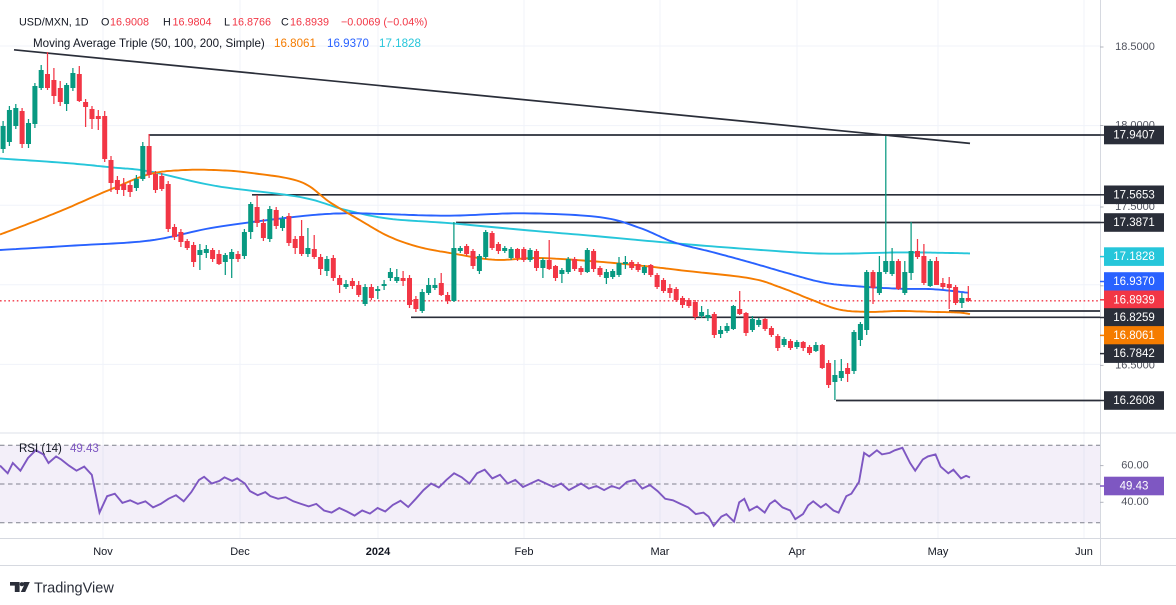 The height and width of the screenshot is (605, 1176). Describe the element at coordinates (938, 552) in the screenshot. I see `svg-text: May` at that location.